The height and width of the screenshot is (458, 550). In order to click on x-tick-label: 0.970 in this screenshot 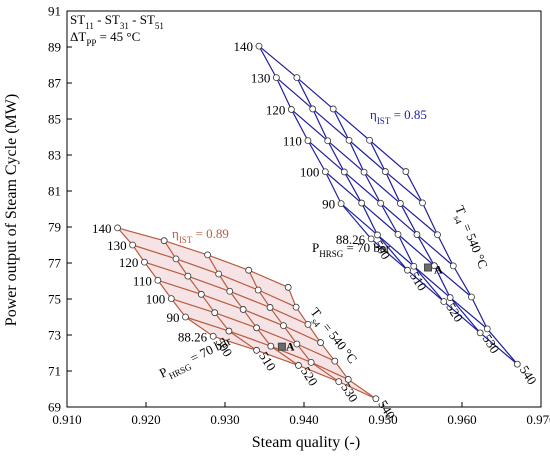, I will do `click(538, 419)`.